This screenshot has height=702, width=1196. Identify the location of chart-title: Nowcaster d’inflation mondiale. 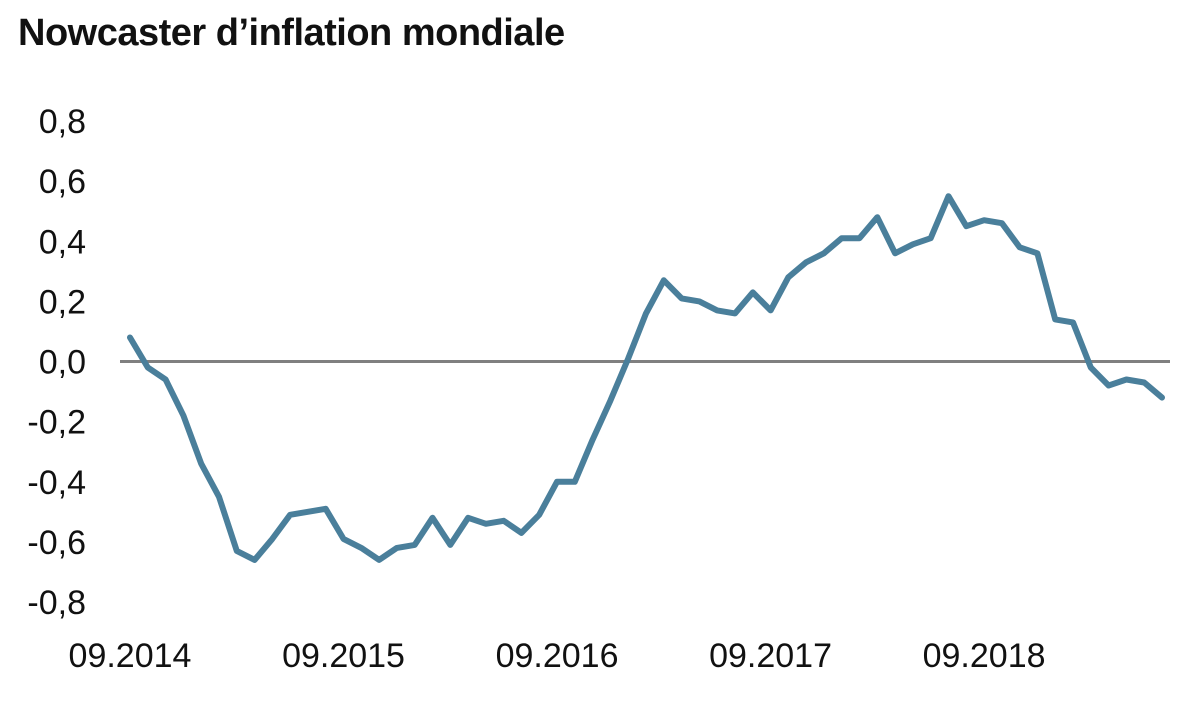
(291, 33).